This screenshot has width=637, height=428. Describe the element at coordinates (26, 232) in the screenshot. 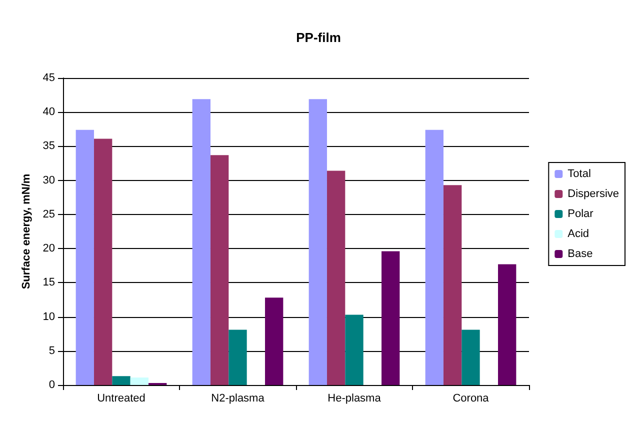

I see `y-axis-title: Surface energy, mN/m` at that location.